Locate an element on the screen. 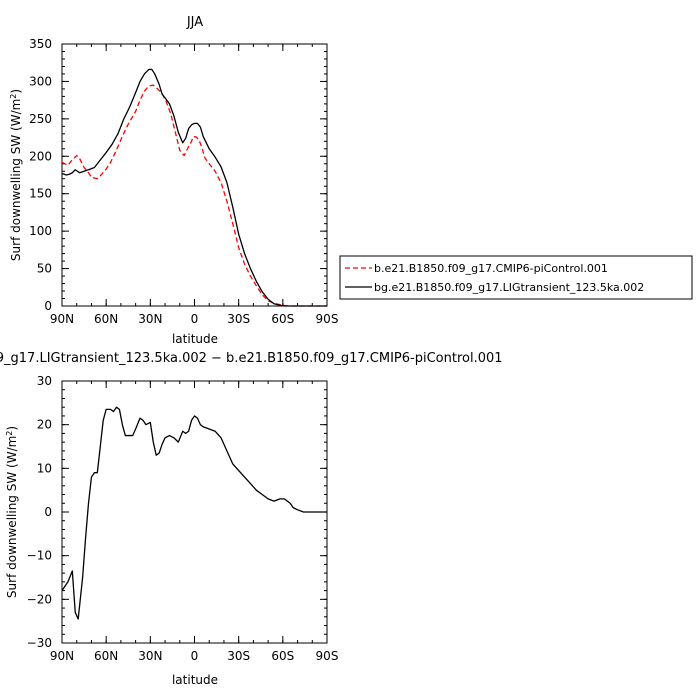 The width and height of the screenshot is (700, 700). bottom-y-tick-label: −10 is located at coordinates (39, 556).